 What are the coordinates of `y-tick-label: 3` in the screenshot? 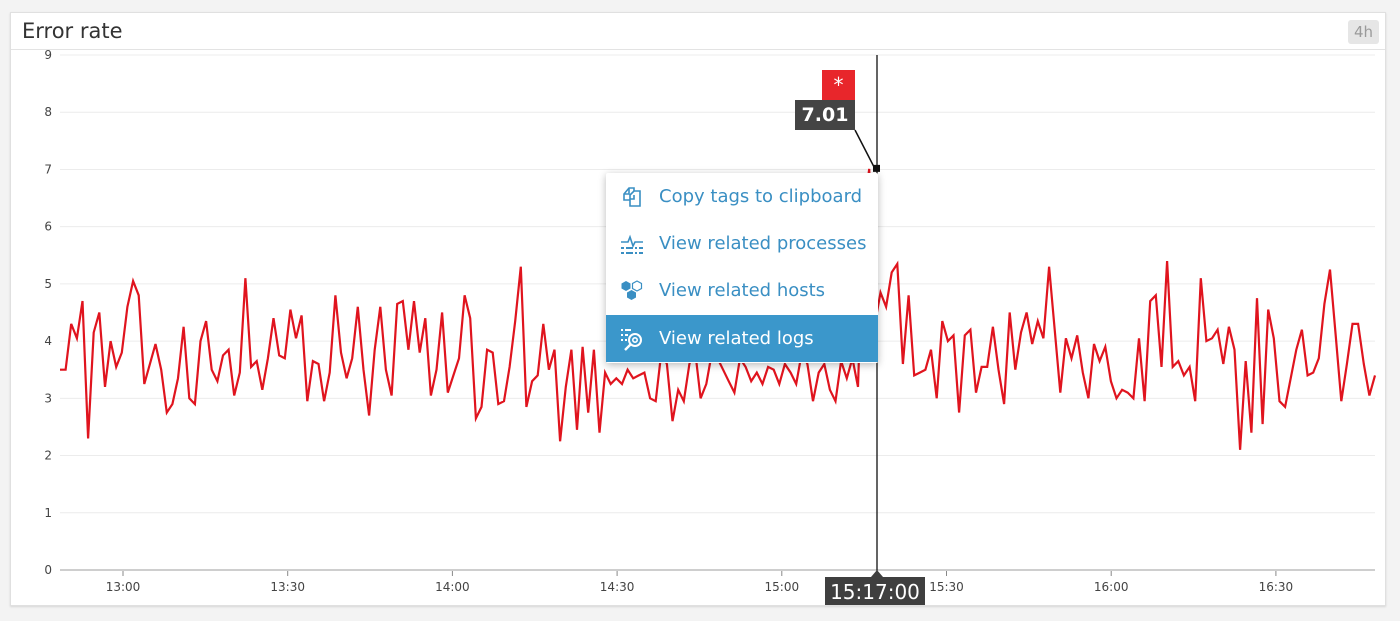 It's located at (48, 398).